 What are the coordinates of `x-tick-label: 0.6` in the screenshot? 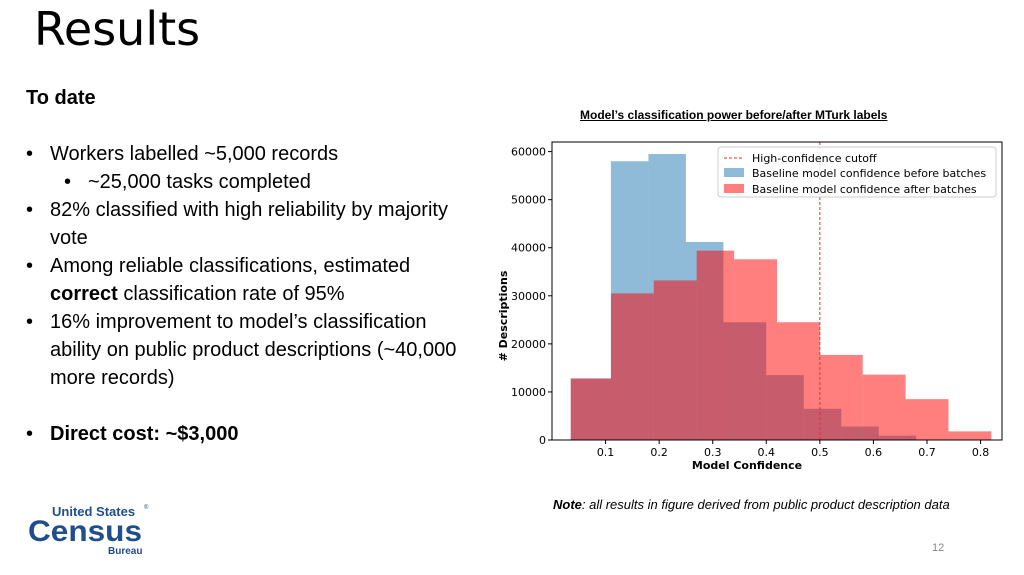 It's located at (874, 452).